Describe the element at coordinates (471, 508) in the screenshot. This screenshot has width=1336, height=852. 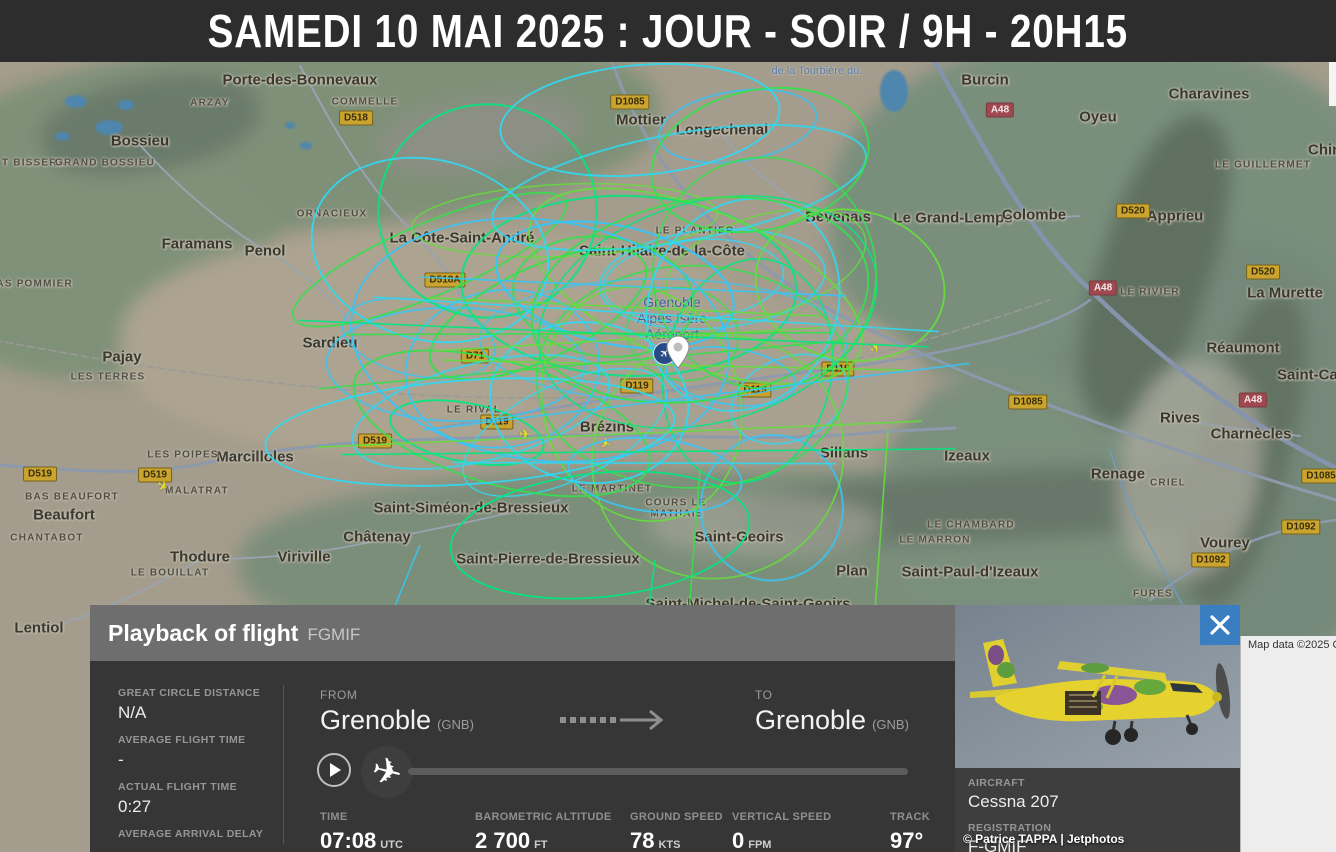
I see `map-label: Saint-Siméon-de-Bressieux` at that location.